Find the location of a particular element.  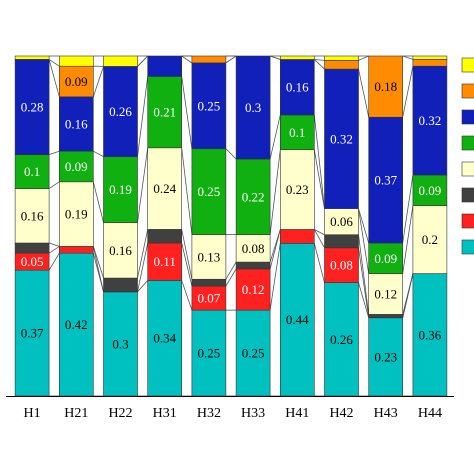

x-tick-label: H41 is located at coordinates (297, 413).